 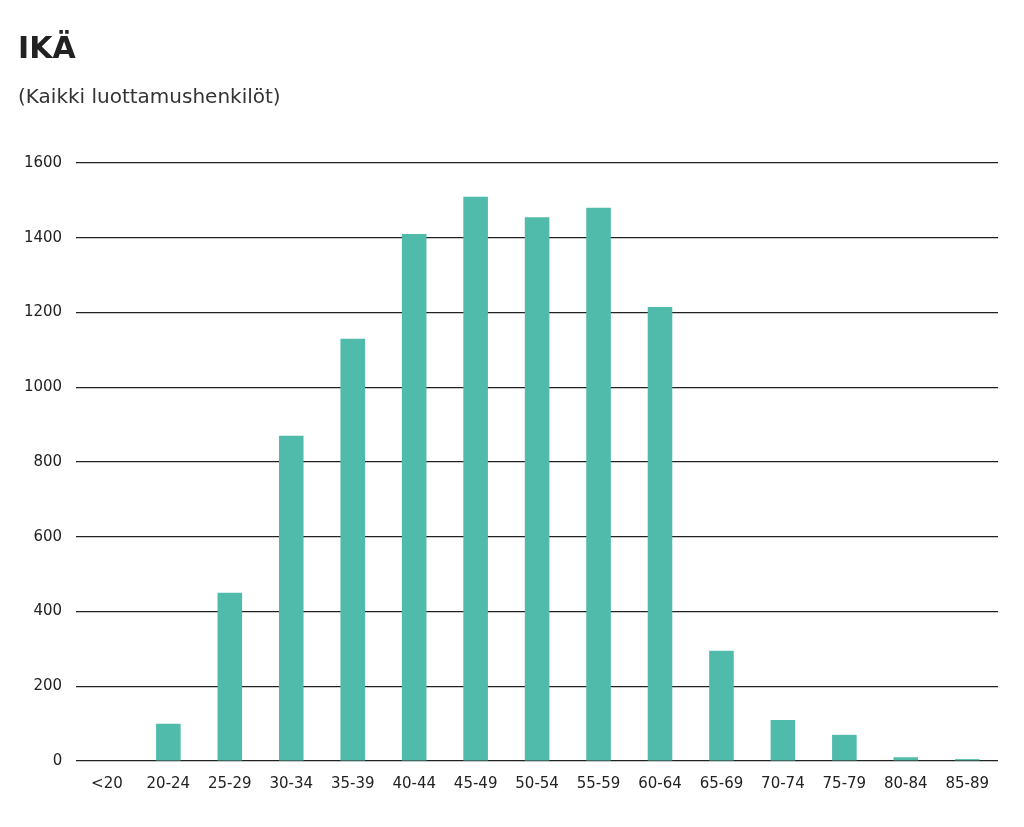 What do you see at coordinates (291, 782) in the screenshot?
I see `x-tick-label: 30-34` at bounding box center [291, 782].